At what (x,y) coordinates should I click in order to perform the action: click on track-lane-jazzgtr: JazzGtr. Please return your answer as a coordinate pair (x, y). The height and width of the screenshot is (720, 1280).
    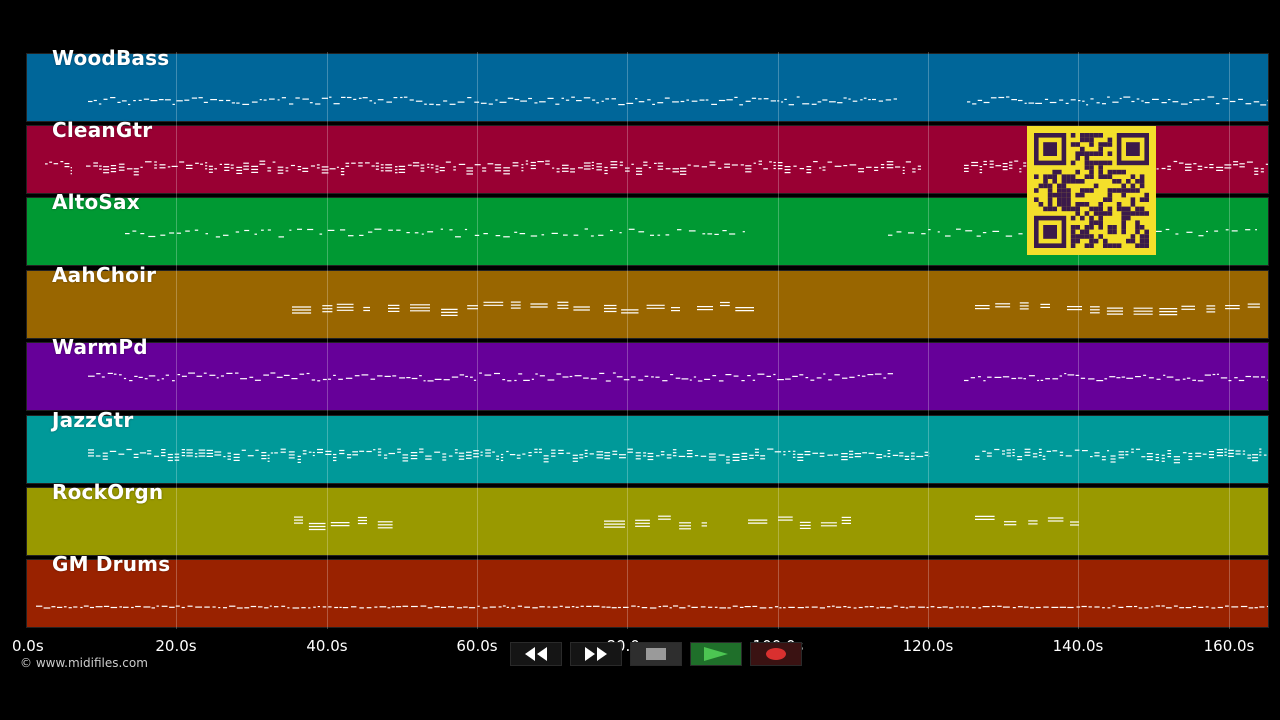
    Looking at the image, I should click on (647, 446).